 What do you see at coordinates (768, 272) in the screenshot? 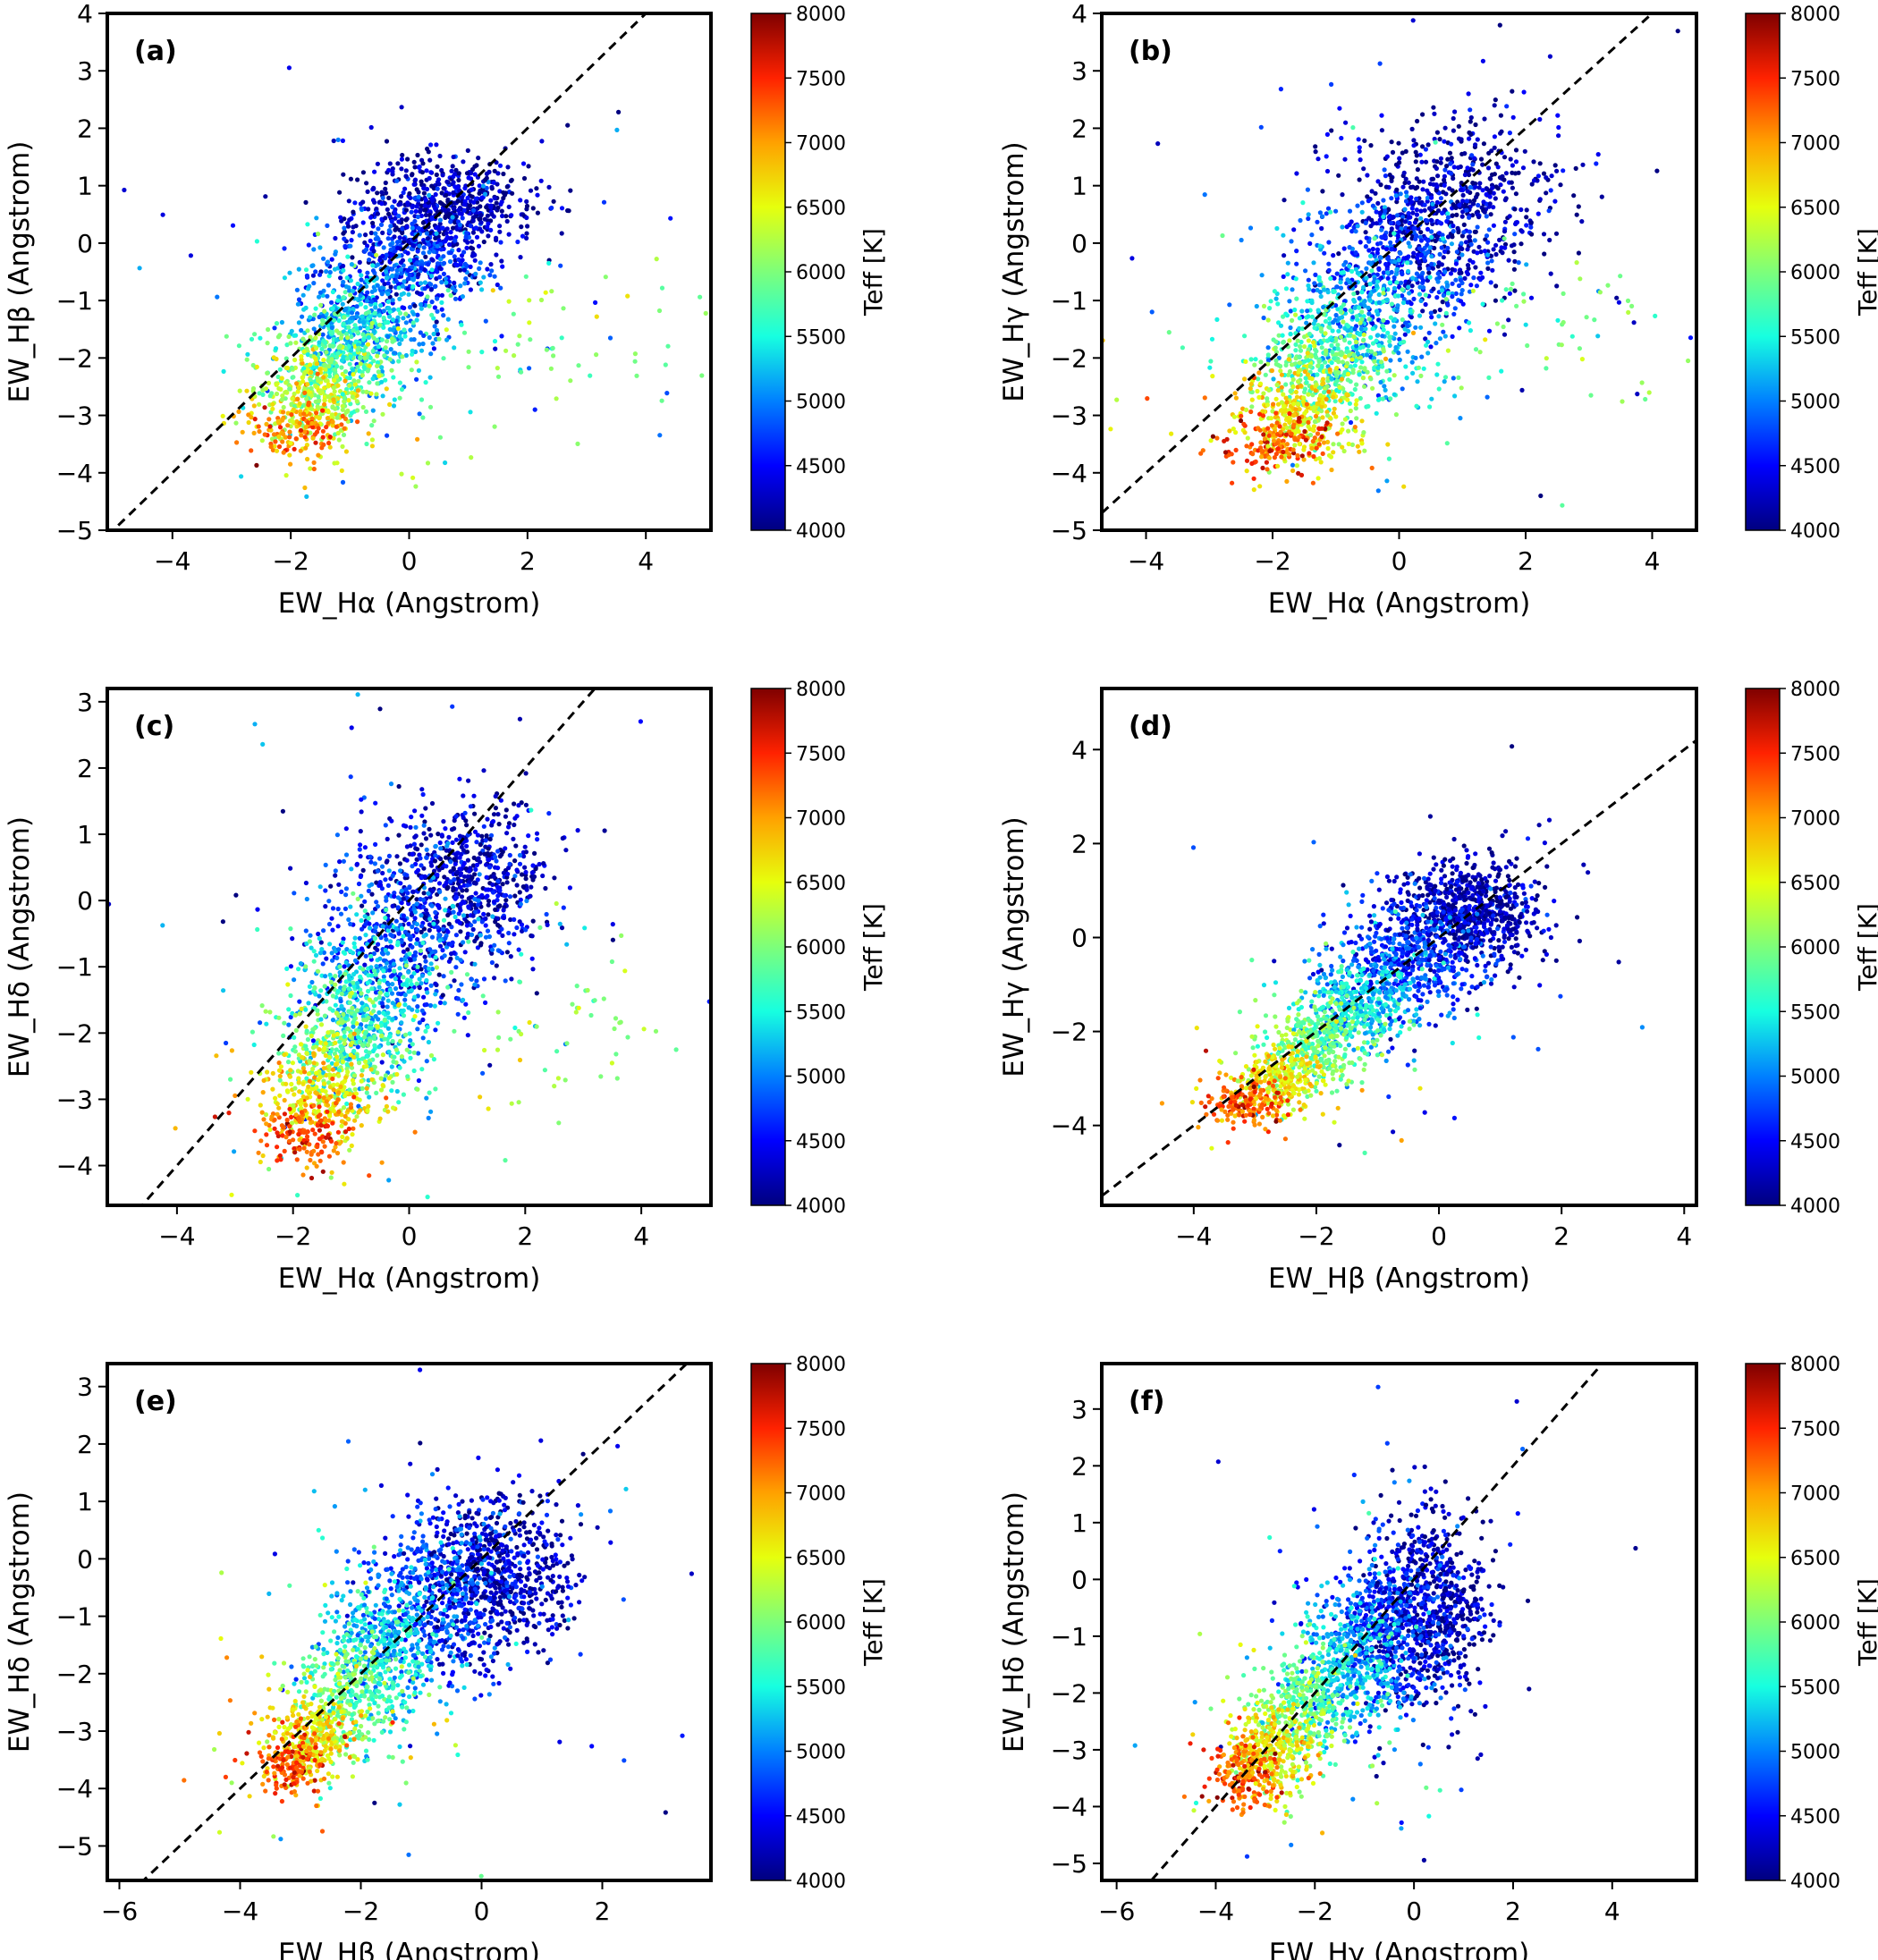
I see `colorbar-gradient` at bounding box center [768, 272].